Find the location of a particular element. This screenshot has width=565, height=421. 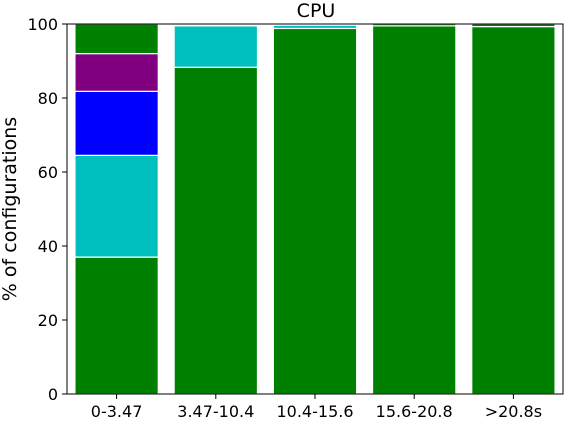

x-tick-label: 10.4-15.6 is located at coordinates (314, 411).